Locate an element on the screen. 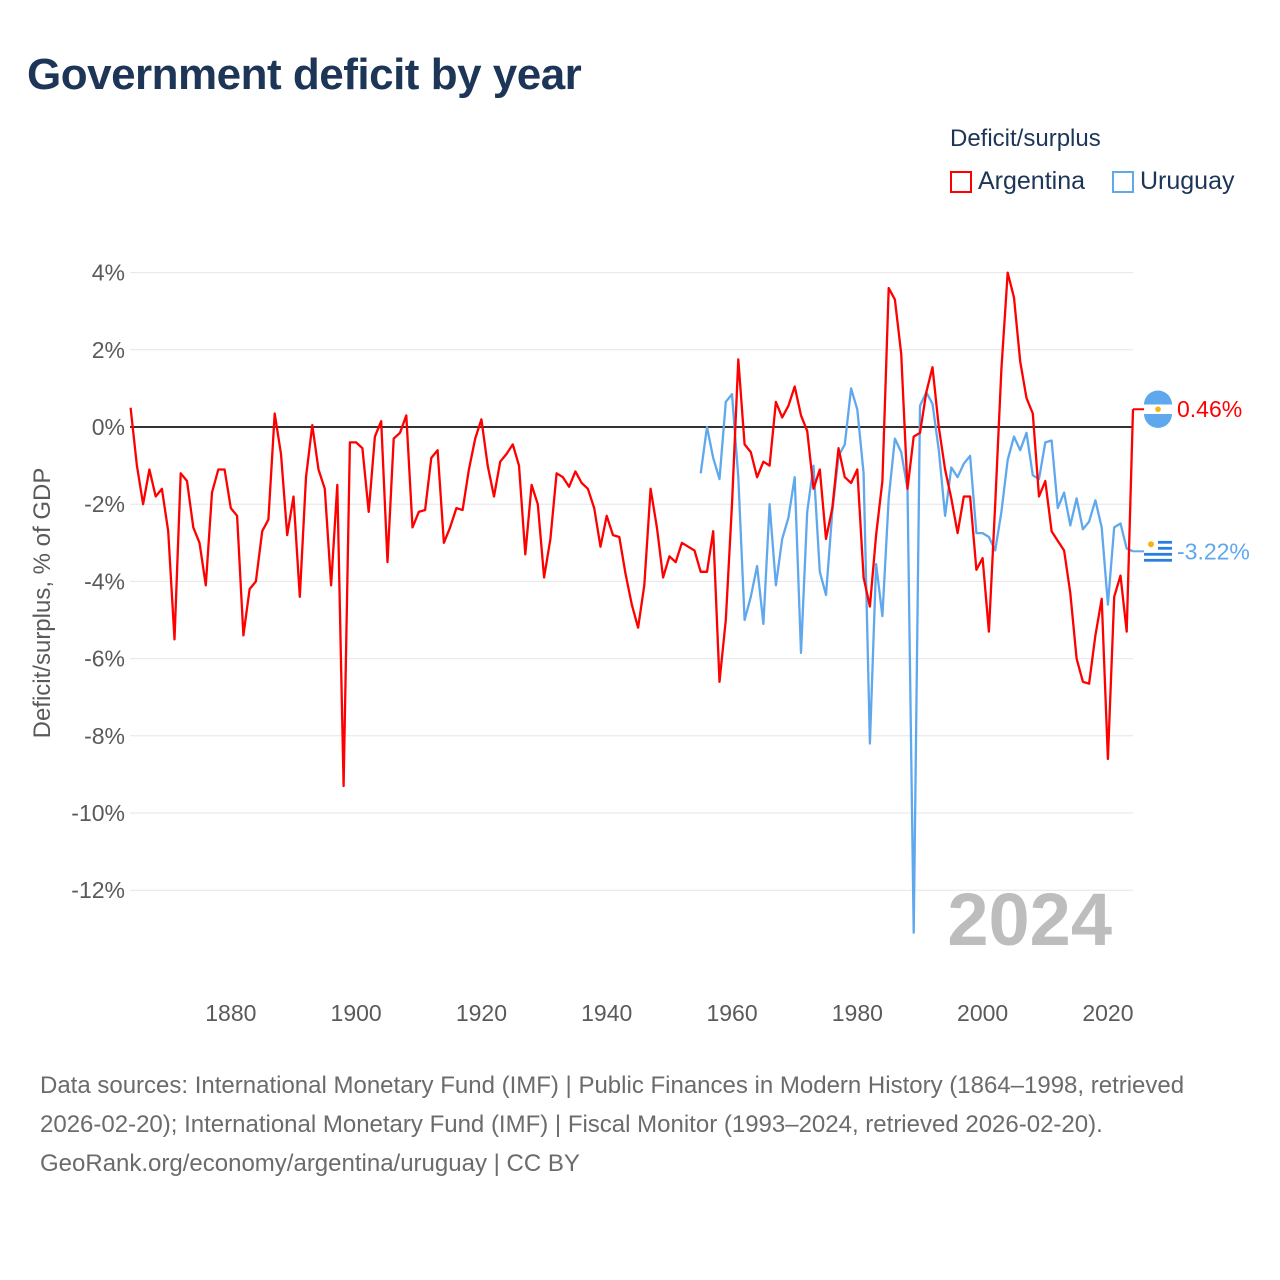 The height and width of the screenshot is (1280, 1280). legend-label-argentina: Argentina is located at coordinates (1032, 181).